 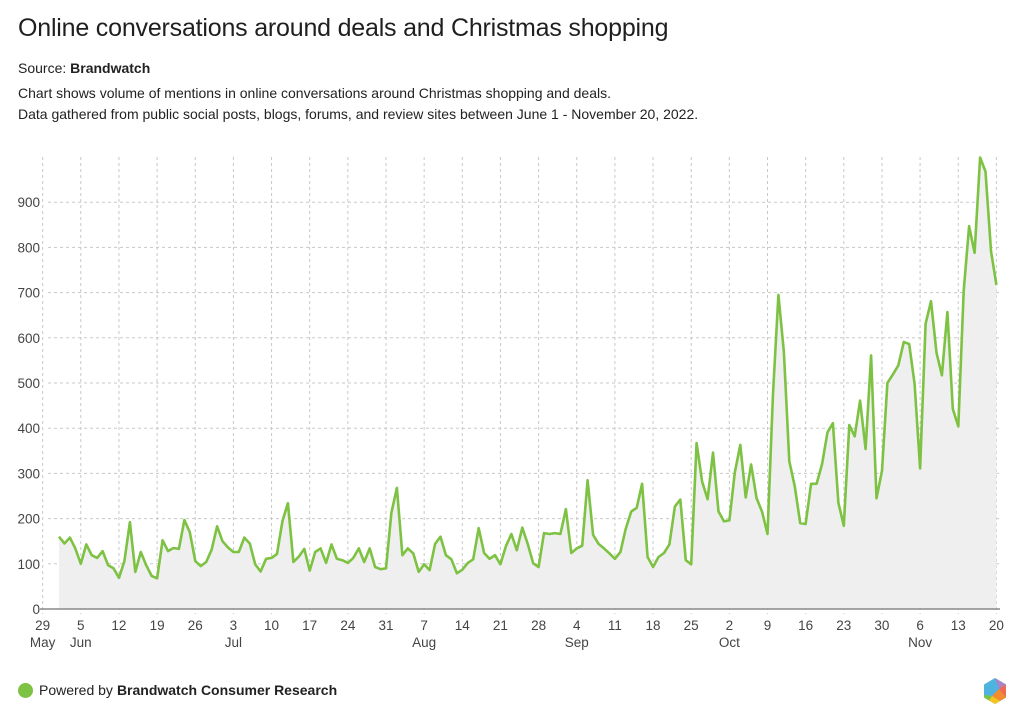 What do you see at coordinates (234, 625) in the screenshot?
I see `x-tick-label: 3` at bounding box center [234, 625].